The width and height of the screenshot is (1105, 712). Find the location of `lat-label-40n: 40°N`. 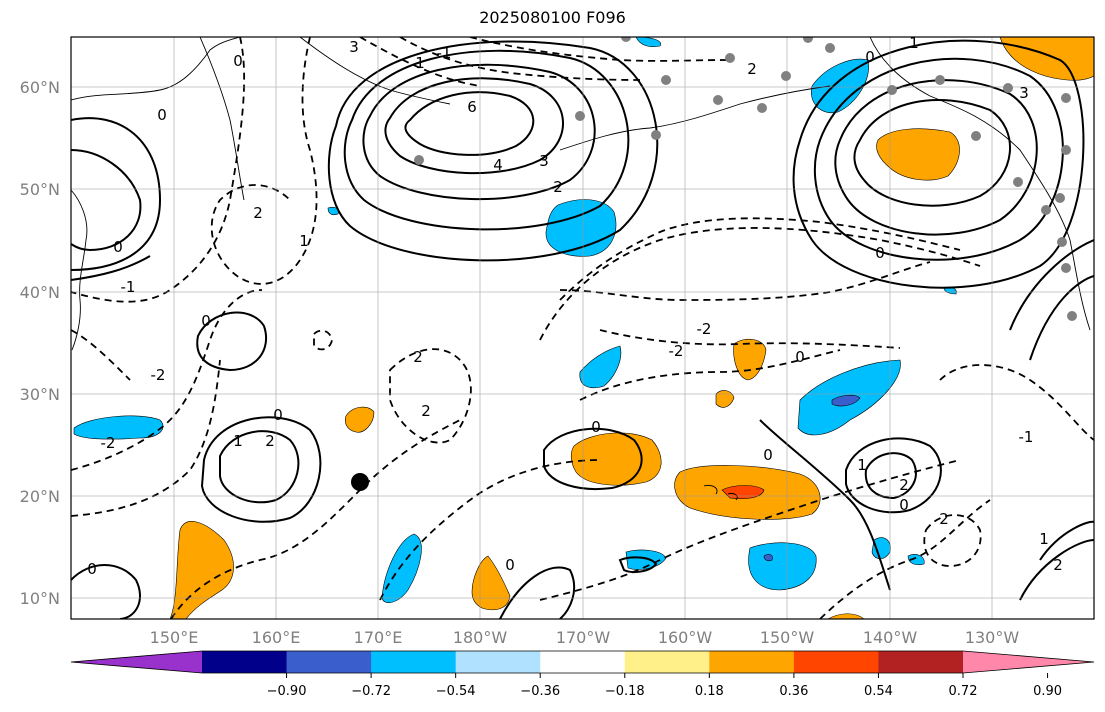

lat-label-40n: 40°N is located at coordinates (40, 292).